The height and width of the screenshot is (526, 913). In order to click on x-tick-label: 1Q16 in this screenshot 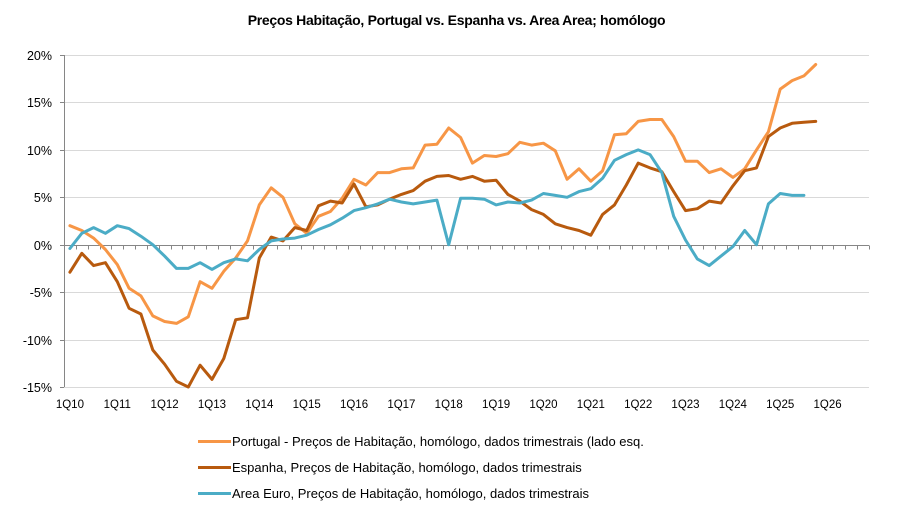, I will do `click(354, 405)`.